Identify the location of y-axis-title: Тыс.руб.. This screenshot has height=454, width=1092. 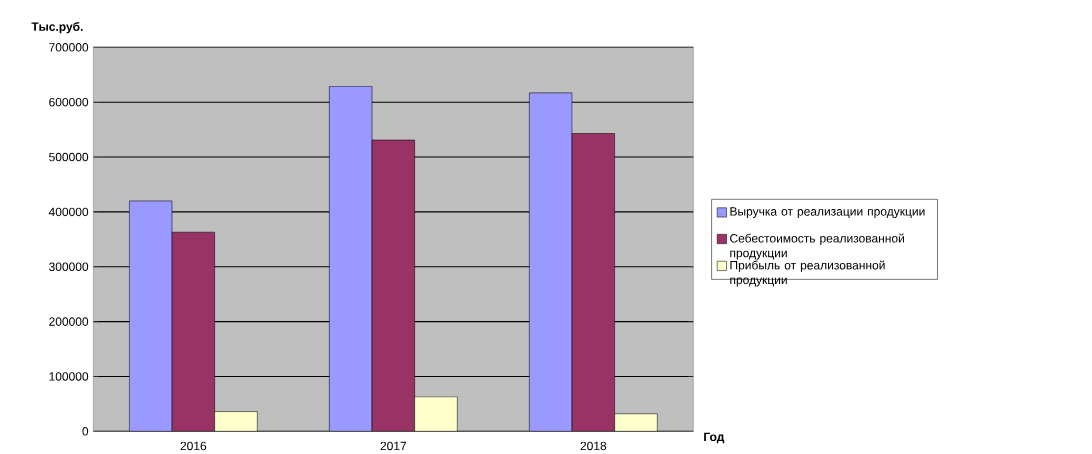
(57, 27).